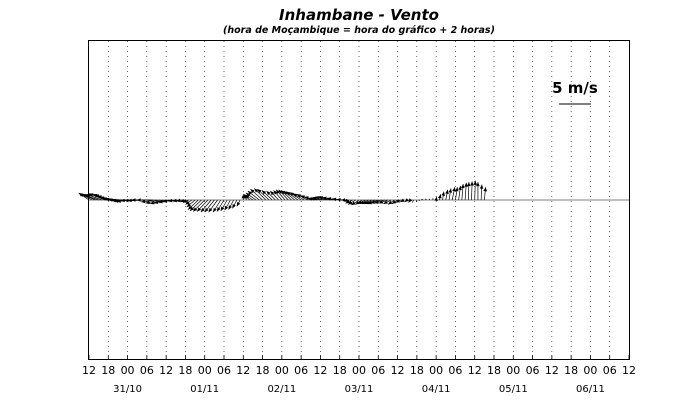 The height and width of the screenshot is (400, 700). Describe the element at coordinates (359, 15) in the screenshot. I see `chart-title: Inhambane - Vento` at that location.